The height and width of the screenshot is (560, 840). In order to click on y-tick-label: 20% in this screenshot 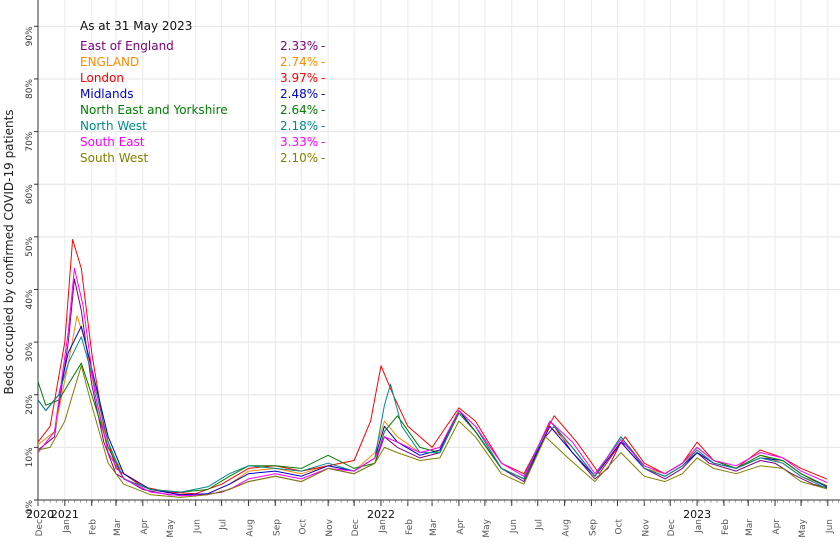, I will do `click(30, 404)`.